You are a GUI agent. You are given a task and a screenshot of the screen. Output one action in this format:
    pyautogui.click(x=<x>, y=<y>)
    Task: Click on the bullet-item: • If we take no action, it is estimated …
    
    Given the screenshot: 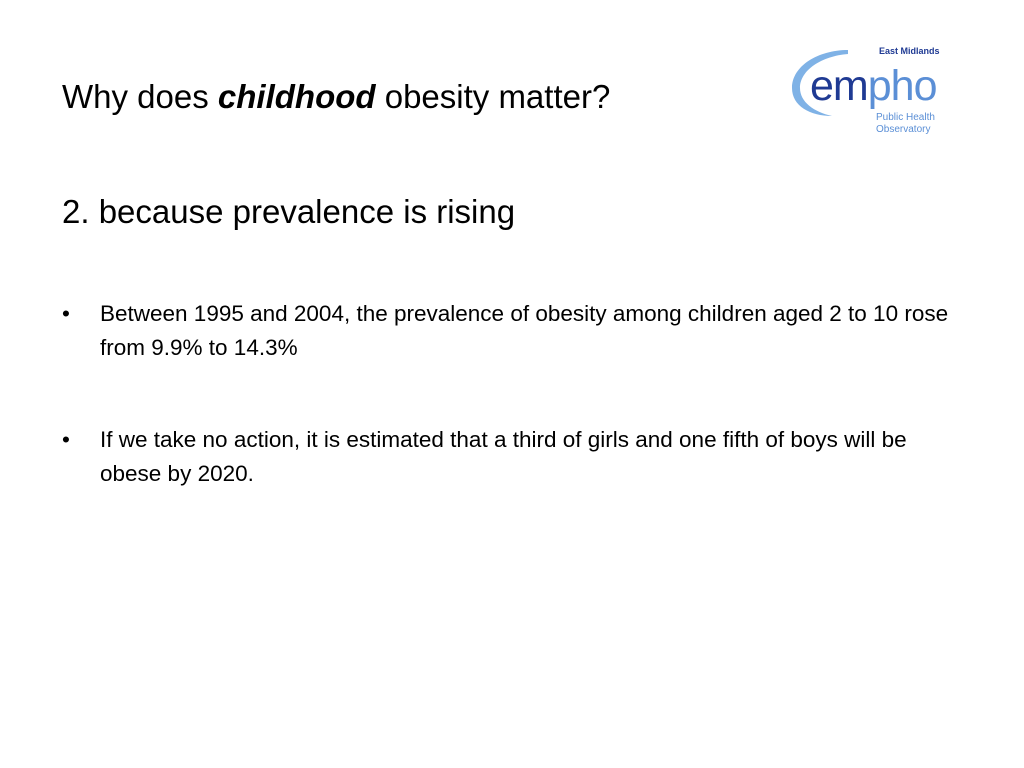 What is the action you would take?
    pyautogui.click(x=512, y=457)
    